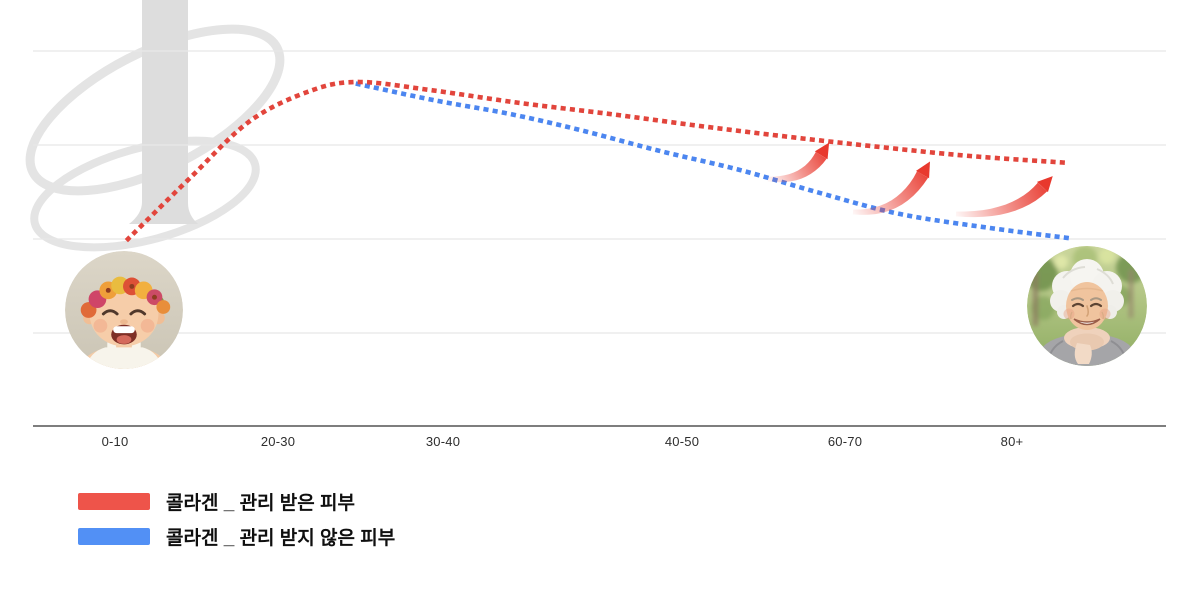 This screenshot has width=1200, height=600. I want to click on legend-label-untreated-skin: 콜라겐 _ 관리 받지 않은 피부, so click(281, 538).